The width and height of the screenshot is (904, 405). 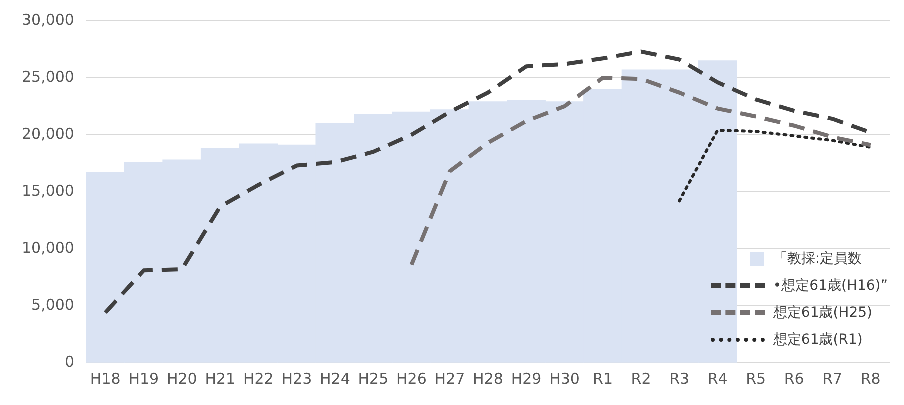 What do you see at coordinates (794, 379) in the screenshot?
I see `x-tick-label: R6` at bounding box center [794, 379].